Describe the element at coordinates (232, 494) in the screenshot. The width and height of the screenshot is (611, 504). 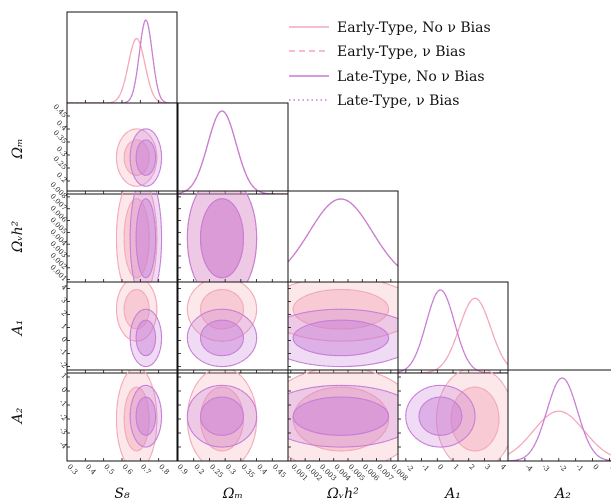
I see `x-axis-label: Ωₘ` at that location.